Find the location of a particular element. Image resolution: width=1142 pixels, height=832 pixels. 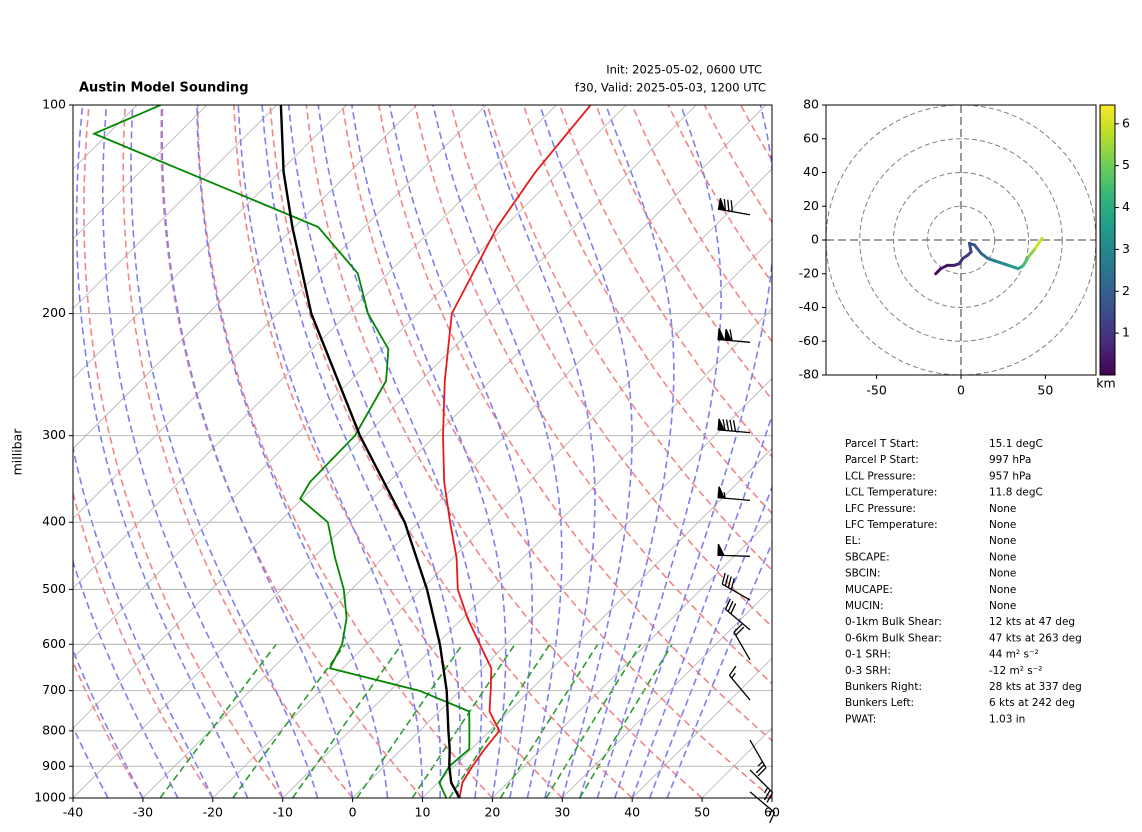

x-tick-label: 20 is located at coordinates (492, 812).